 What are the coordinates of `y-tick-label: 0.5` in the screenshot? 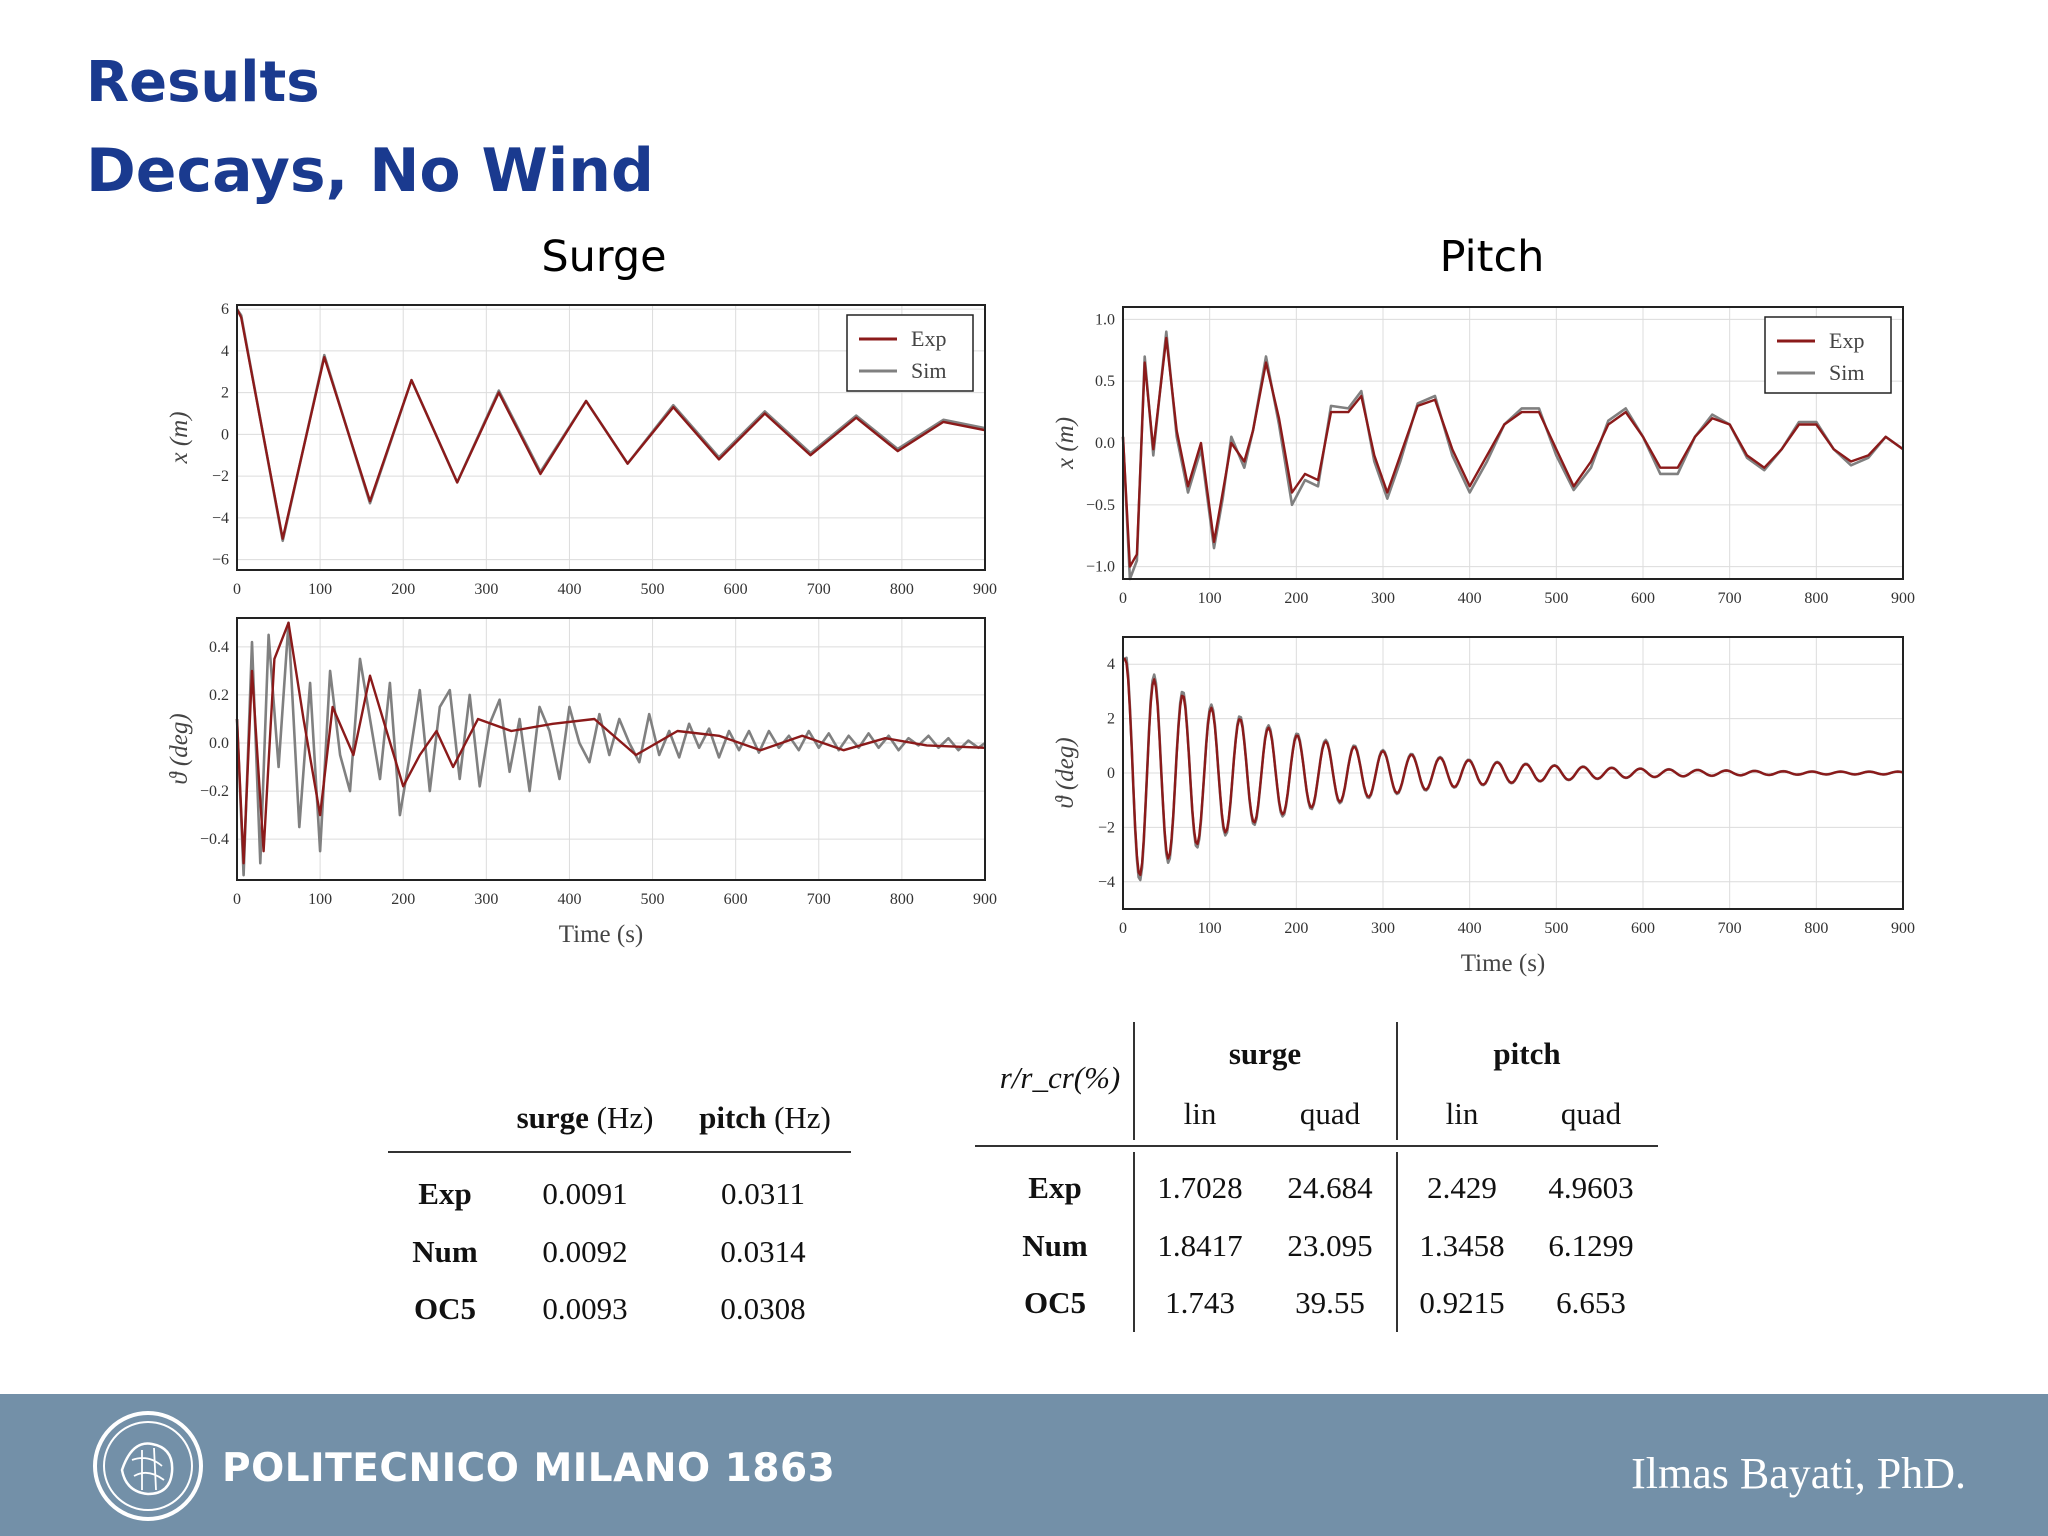 It's located at (1105, 381).